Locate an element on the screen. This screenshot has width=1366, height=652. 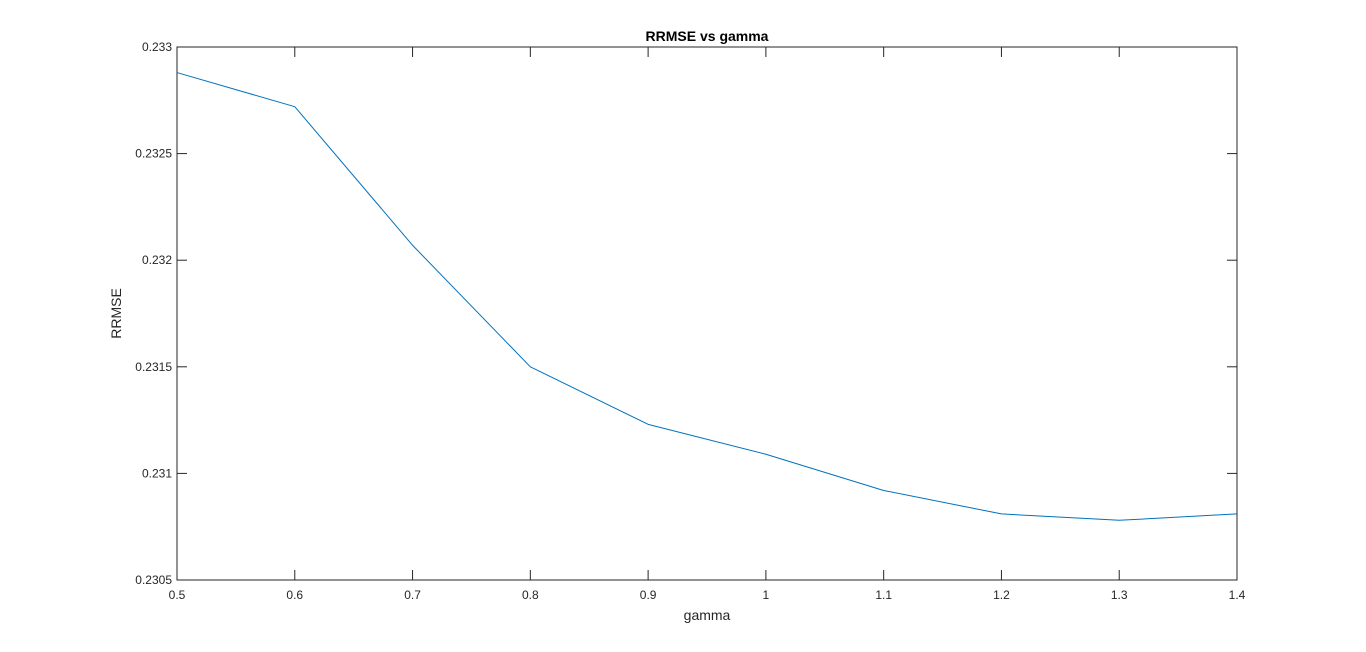
x-tick-label: 0.8 is located at coordinates (530, 595).